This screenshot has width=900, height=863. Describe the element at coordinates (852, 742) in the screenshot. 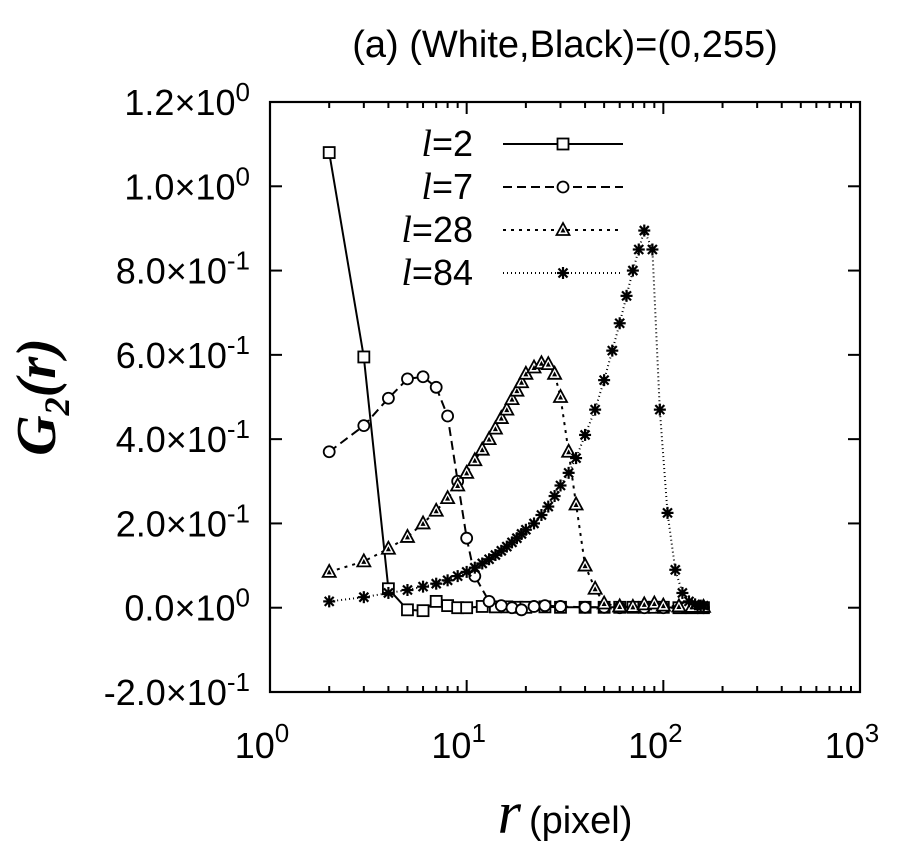

I see `x-tick-label: 10³` at that location.